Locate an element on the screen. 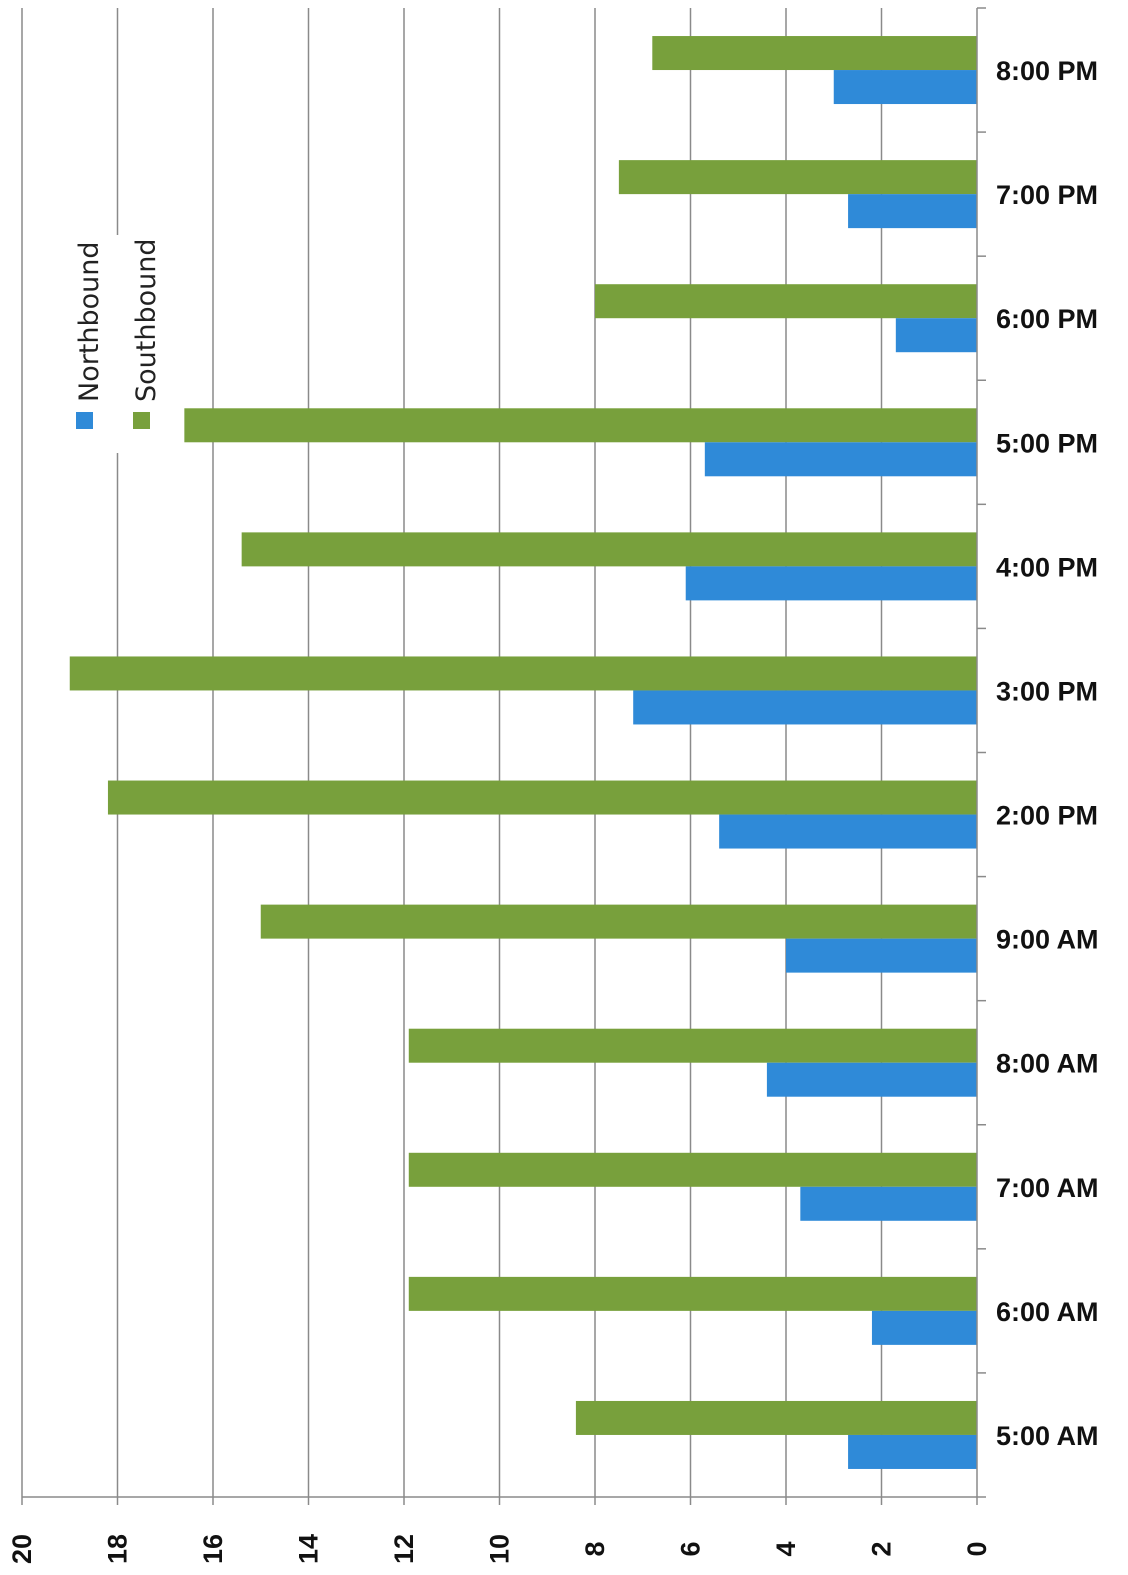 Image resolution: width=1128 pixels, height=1575 pixels. category-label: 3:00 PM is located at coordinates (1047, 691).